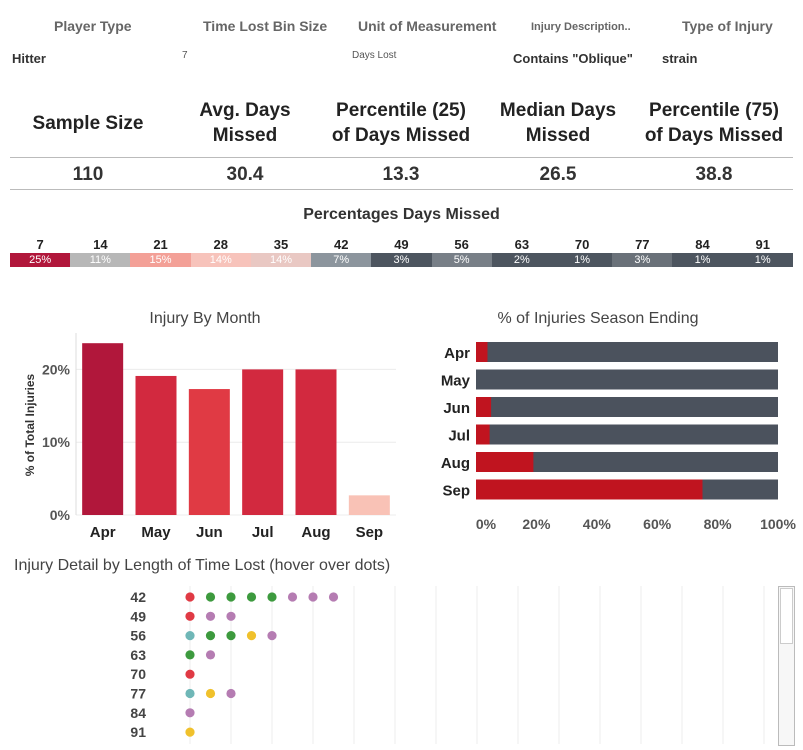 This screenshot has height=750, width=803. What do you see at coordinates (582, 244) in the screenshot?
I see `bin-label: 70` at bounding box center [582, 244].